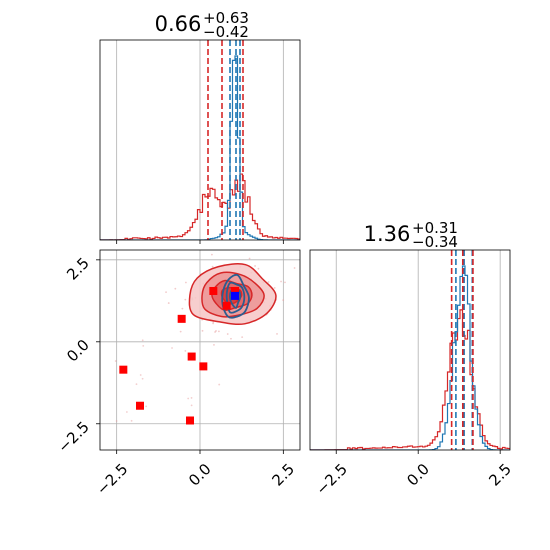 This screenshot has height=550, width=550. What do you see at coordinates (225, 140) in the screenshot?
I see `marginal-1-quantile-lines` at bounding box center [225, 140].